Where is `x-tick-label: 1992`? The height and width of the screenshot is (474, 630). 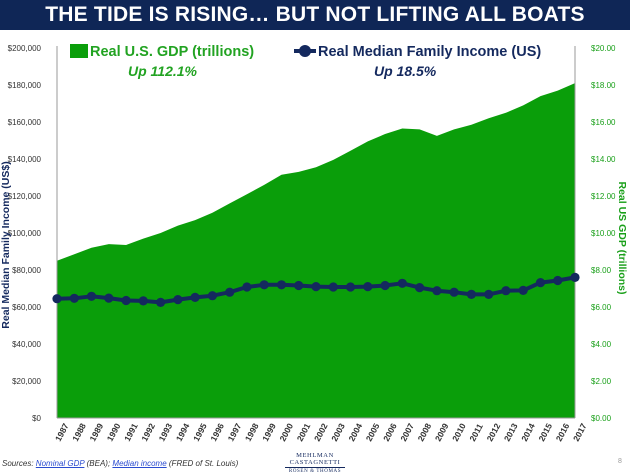 x-tick-label: 1992 is located at coordinates (148, 432).